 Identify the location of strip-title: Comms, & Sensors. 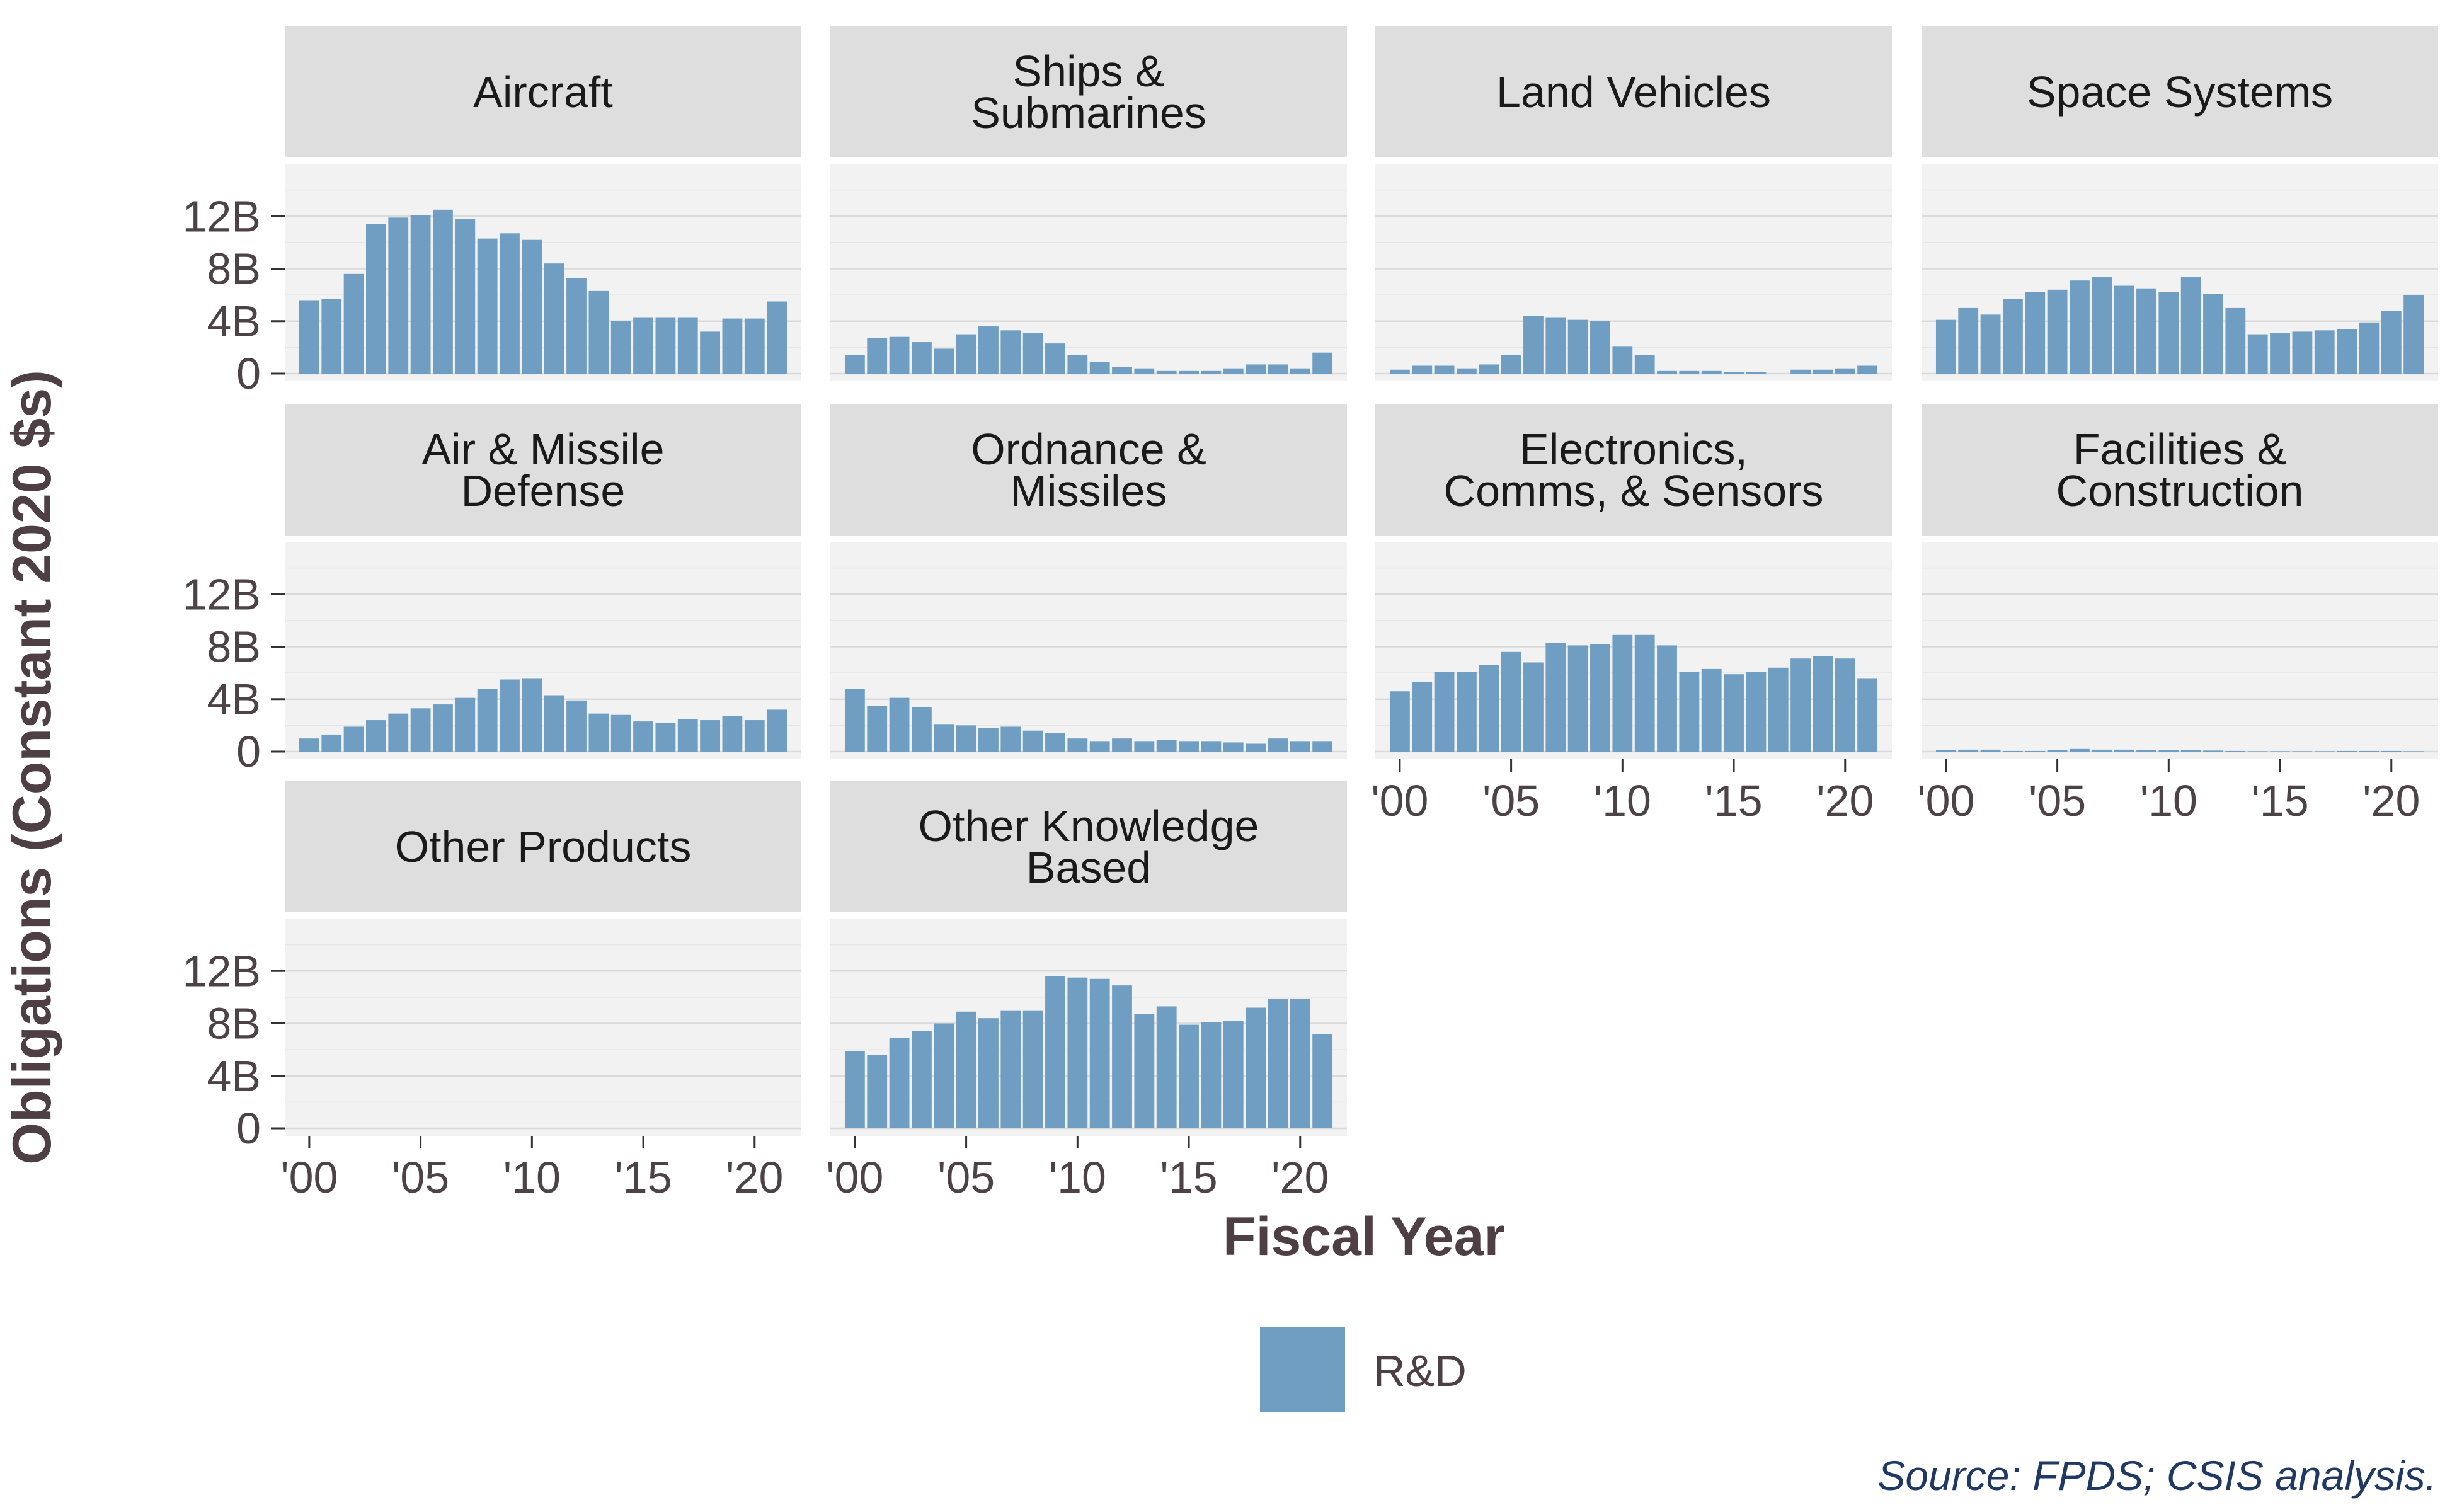
(1634, 490).